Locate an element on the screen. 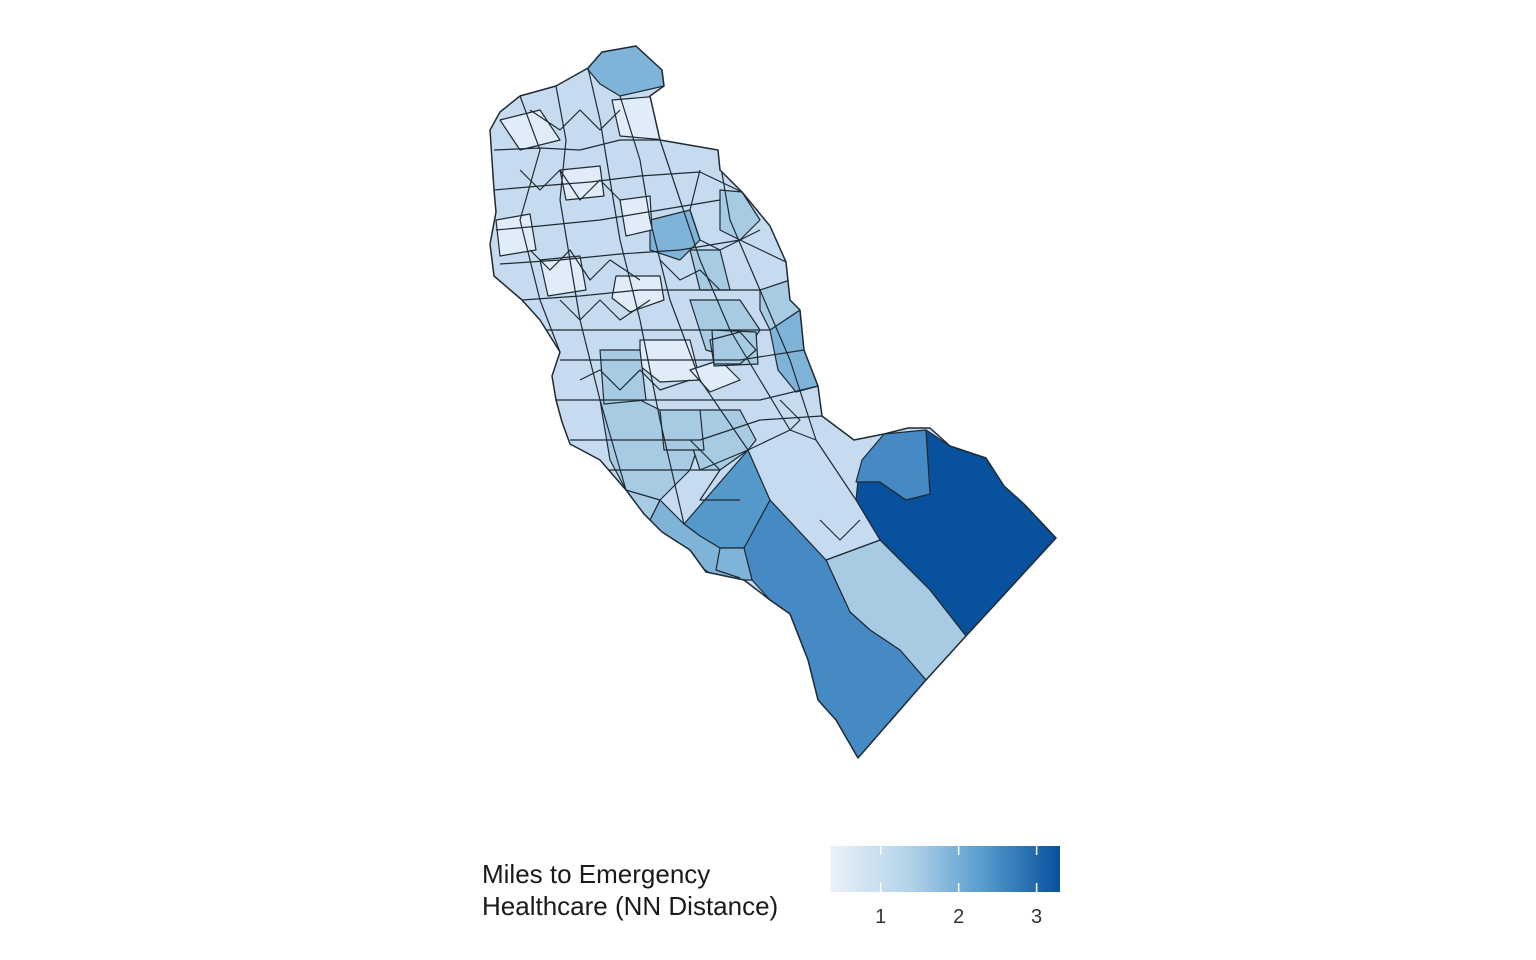  legend-colorbar is located at coordinates (945, 869).